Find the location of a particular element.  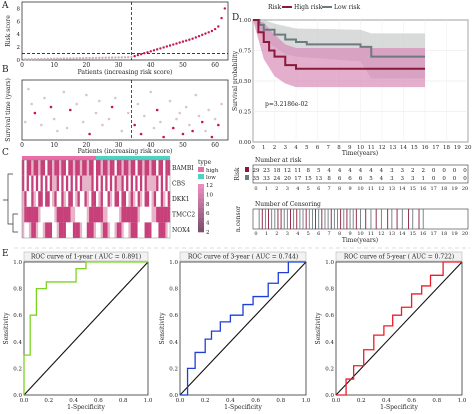

risk-row-high-swatch is located at coordinates (247, 169).